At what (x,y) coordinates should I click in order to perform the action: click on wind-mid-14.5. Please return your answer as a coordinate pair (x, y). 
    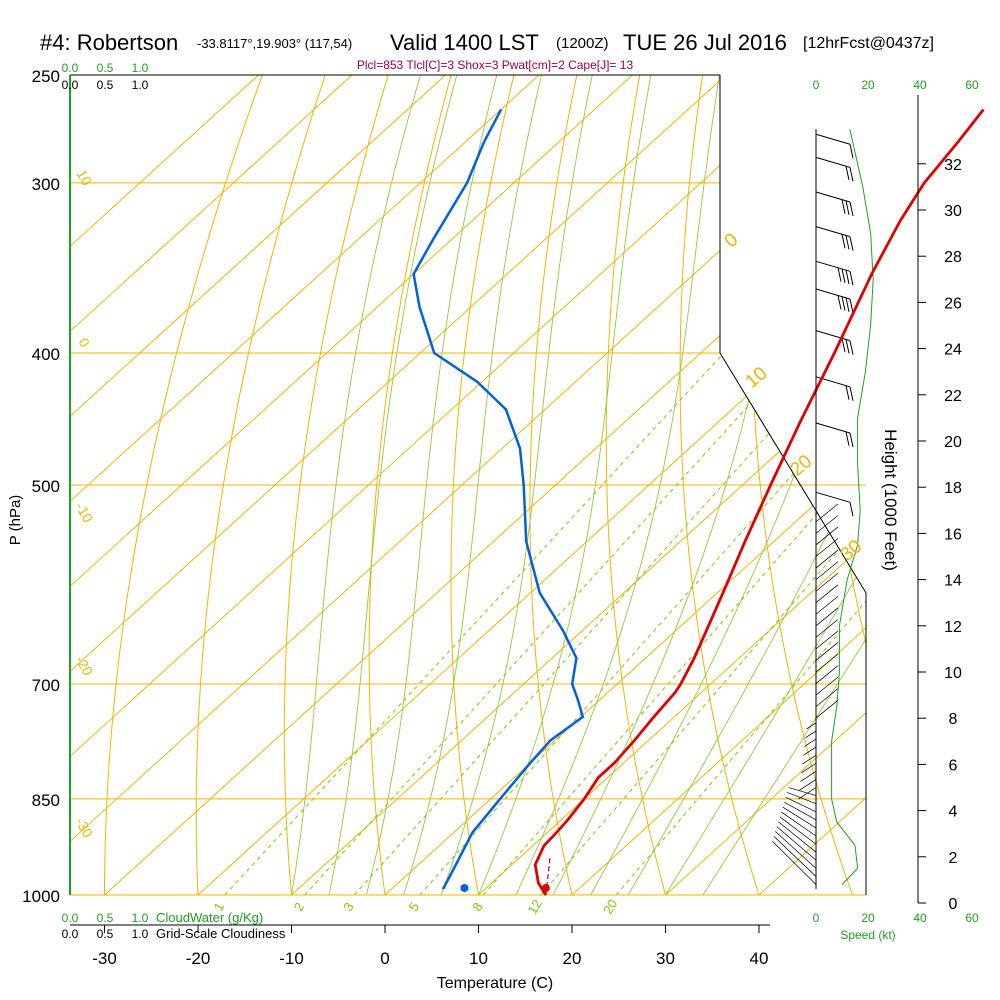
    Looking at the image, I should click on (827, 559).